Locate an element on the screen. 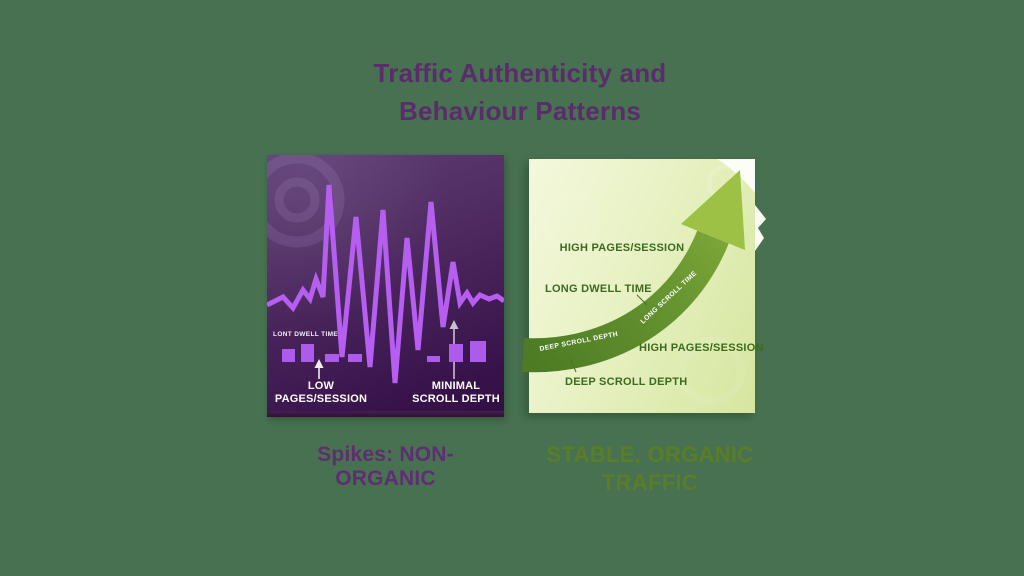 The height and width of the screenshot is (576, 1024). torn-edge-icon is located at coordinates (760, 228).